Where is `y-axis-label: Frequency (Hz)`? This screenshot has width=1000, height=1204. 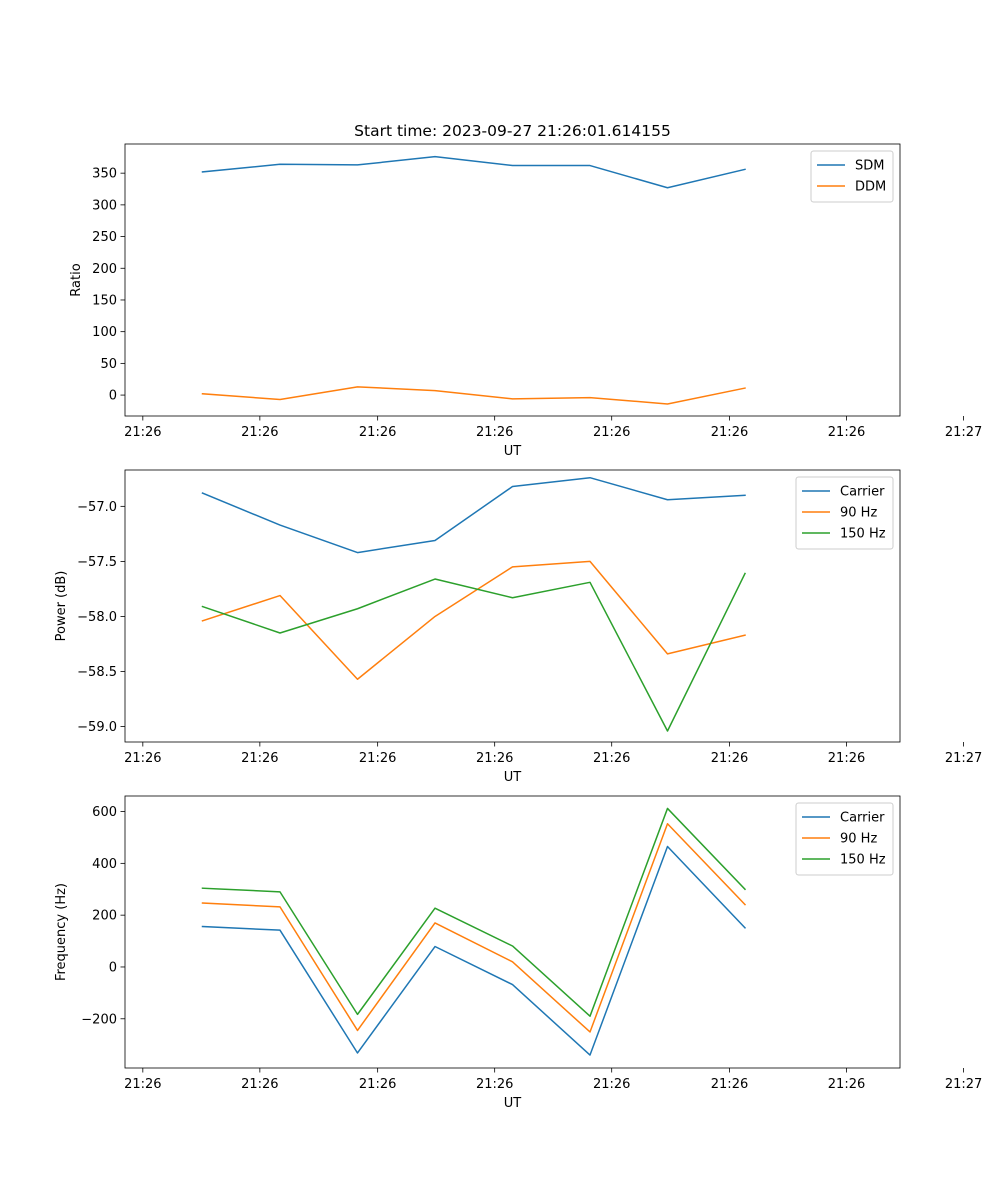 y-axis-label: Frequency (Hz) is located at coordinates (61, 932).